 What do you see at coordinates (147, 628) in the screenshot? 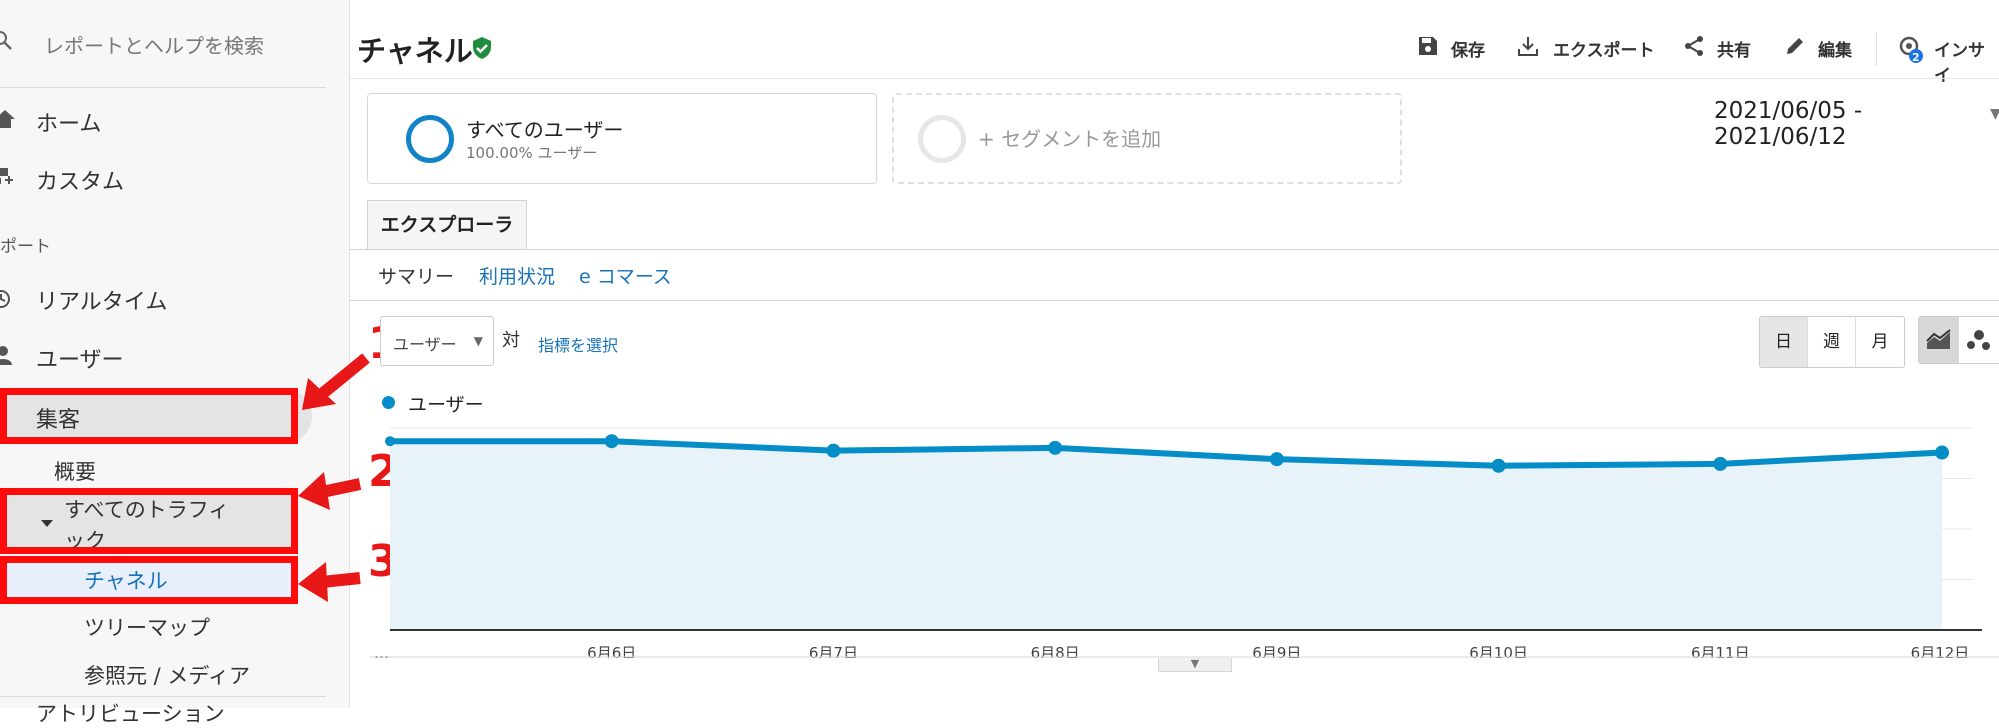
I see `sidebar-item-treemap: ツリーマップ` at bounding box center [147, 628].